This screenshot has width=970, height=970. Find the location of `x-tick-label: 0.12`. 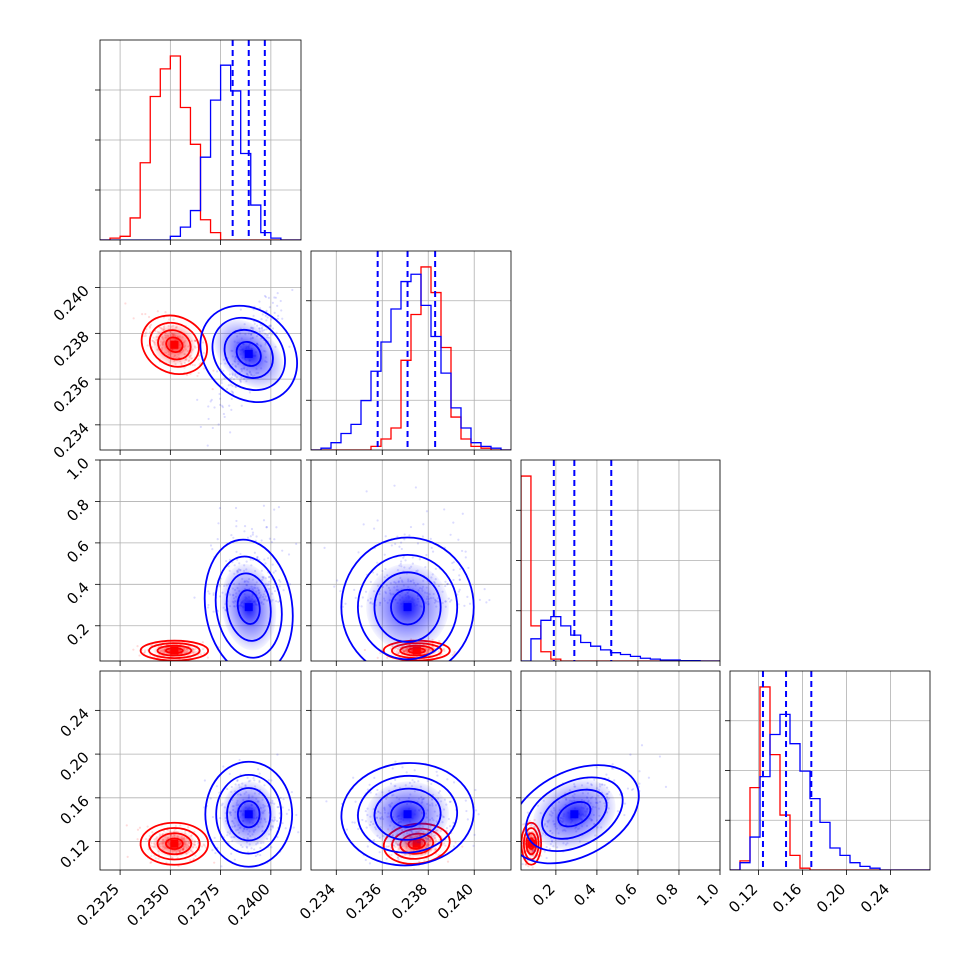

x-tick-label: 0.12 is located at coordinates (743, 898).